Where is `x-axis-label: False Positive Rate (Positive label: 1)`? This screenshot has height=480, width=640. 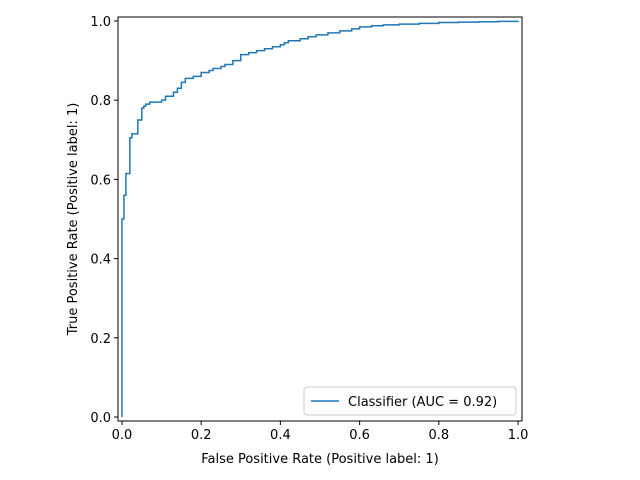
x-axis-label: False Positive Rate (Positive label: 1) is located at coordinates (320, 459).